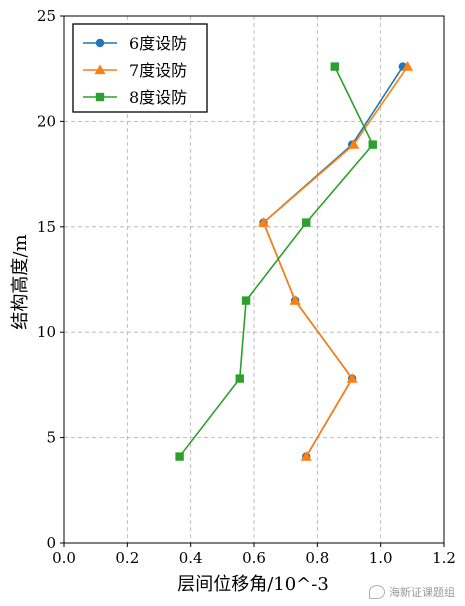 The width and height of the screenshot is (465, 606). Describe the element at coordinates (46, 16) in the screenshot. I see `y-tick-label: 25` at that location.